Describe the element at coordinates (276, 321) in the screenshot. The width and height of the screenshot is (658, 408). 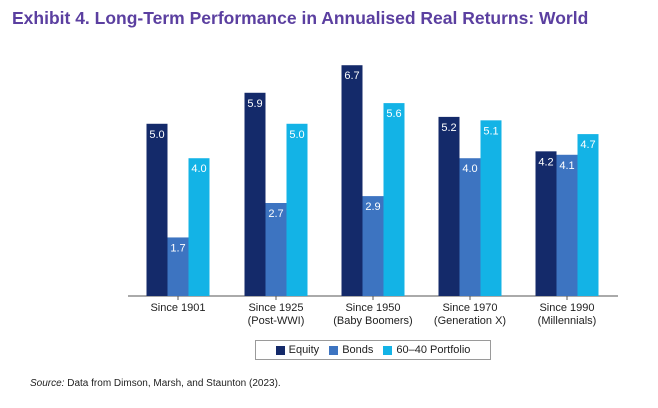
I see `category-label-1-1: (Post-WWI)` at that location.